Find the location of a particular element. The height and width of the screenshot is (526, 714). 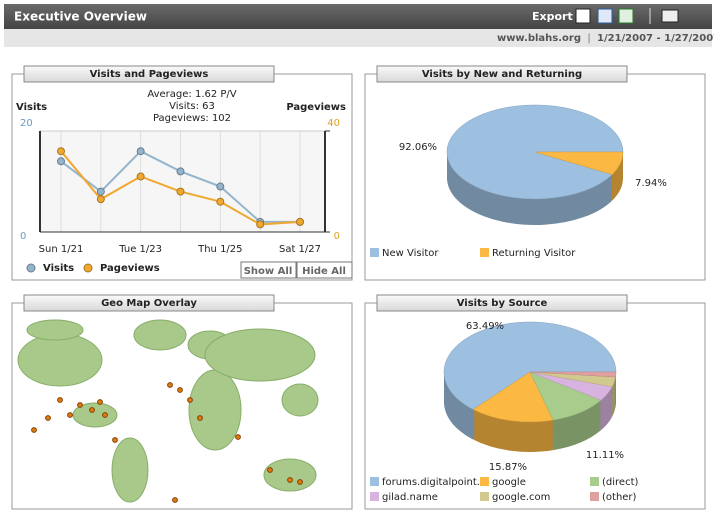

toggle-button-label: Show All is located at coordinates (268, 271).